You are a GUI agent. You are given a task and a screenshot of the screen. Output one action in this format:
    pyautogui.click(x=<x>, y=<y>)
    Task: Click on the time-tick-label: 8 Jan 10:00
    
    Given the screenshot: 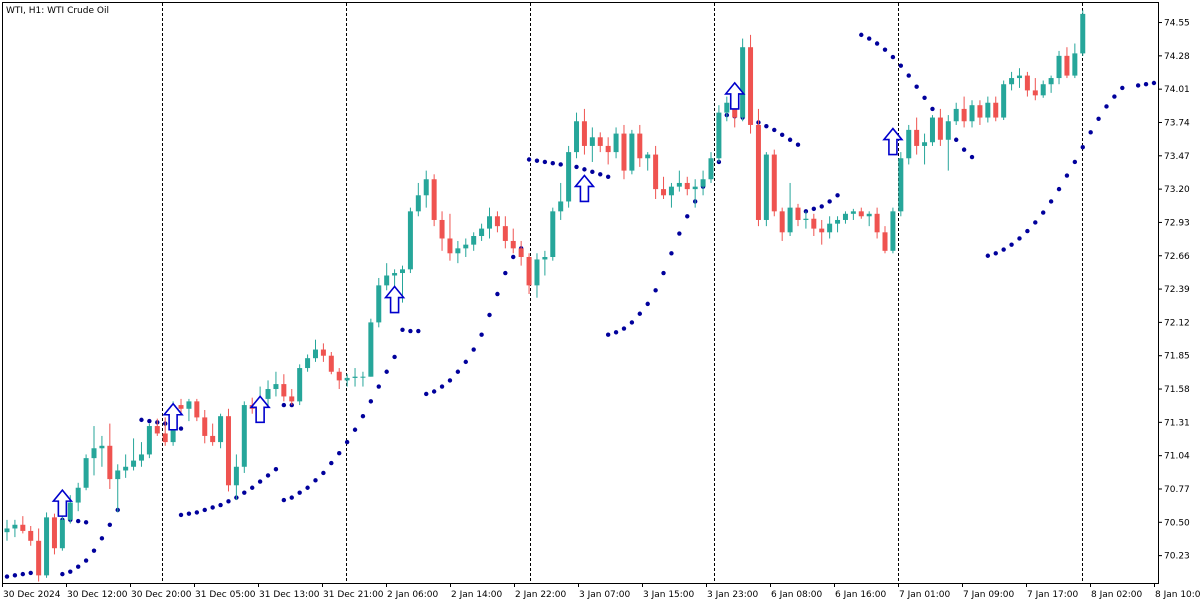 What is the action you would take?
    pyautogui.click(x=1177, y=595)
    